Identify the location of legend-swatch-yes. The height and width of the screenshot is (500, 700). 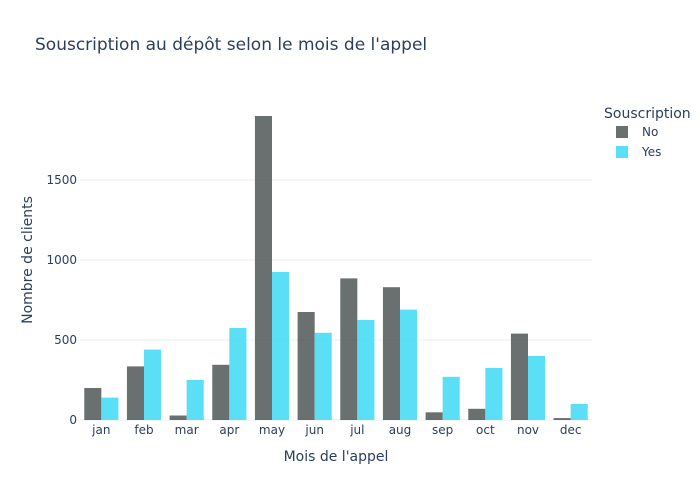
(622, 152).